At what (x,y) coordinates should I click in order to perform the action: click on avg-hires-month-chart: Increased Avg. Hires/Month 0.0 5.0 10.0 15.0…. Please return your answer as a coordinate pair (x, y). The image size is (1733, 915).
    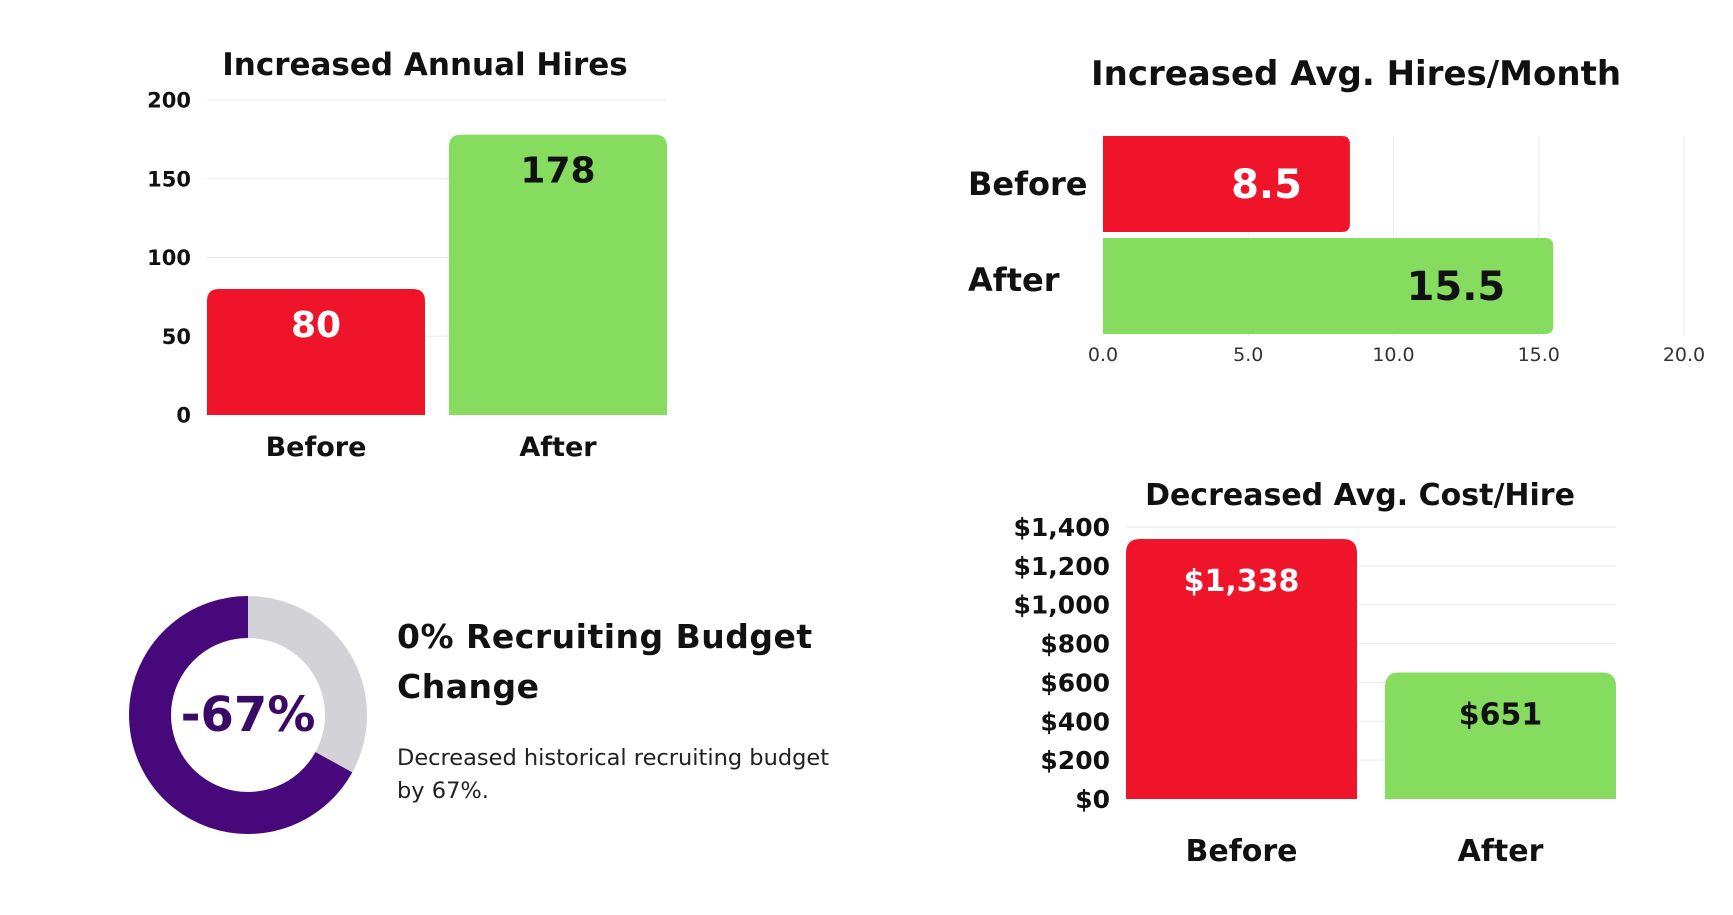
    Looking at the image, I should click on (1336, 210).